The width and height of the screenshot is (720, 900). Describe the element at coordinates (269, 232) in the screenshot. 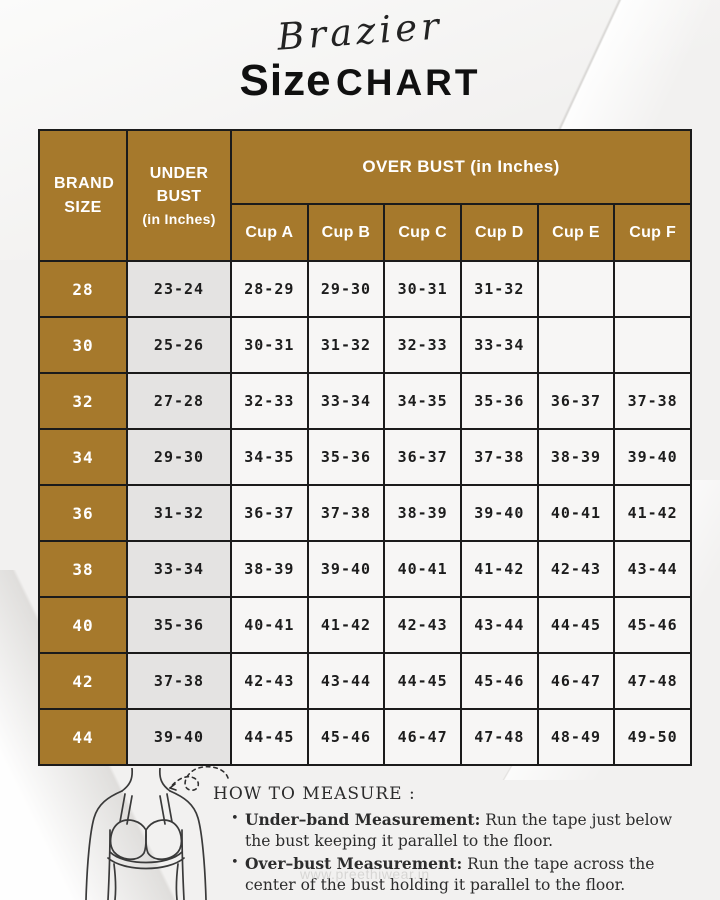

I see `cup-header-cup-a: Cup A` at that location.